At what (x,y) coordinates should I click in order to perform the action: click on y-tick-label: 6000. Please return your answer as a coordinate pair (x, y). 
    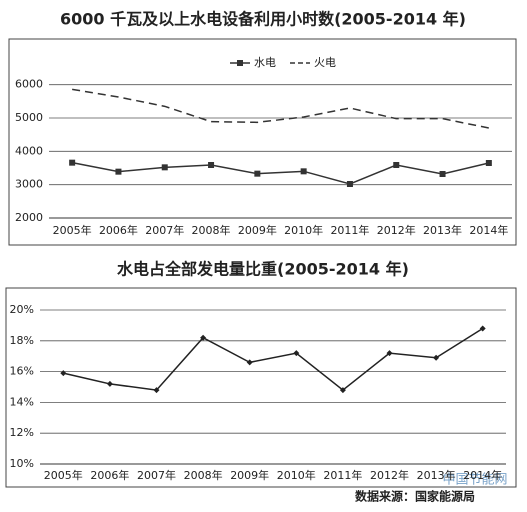
    Looking at the image, I should click on (29, 84).